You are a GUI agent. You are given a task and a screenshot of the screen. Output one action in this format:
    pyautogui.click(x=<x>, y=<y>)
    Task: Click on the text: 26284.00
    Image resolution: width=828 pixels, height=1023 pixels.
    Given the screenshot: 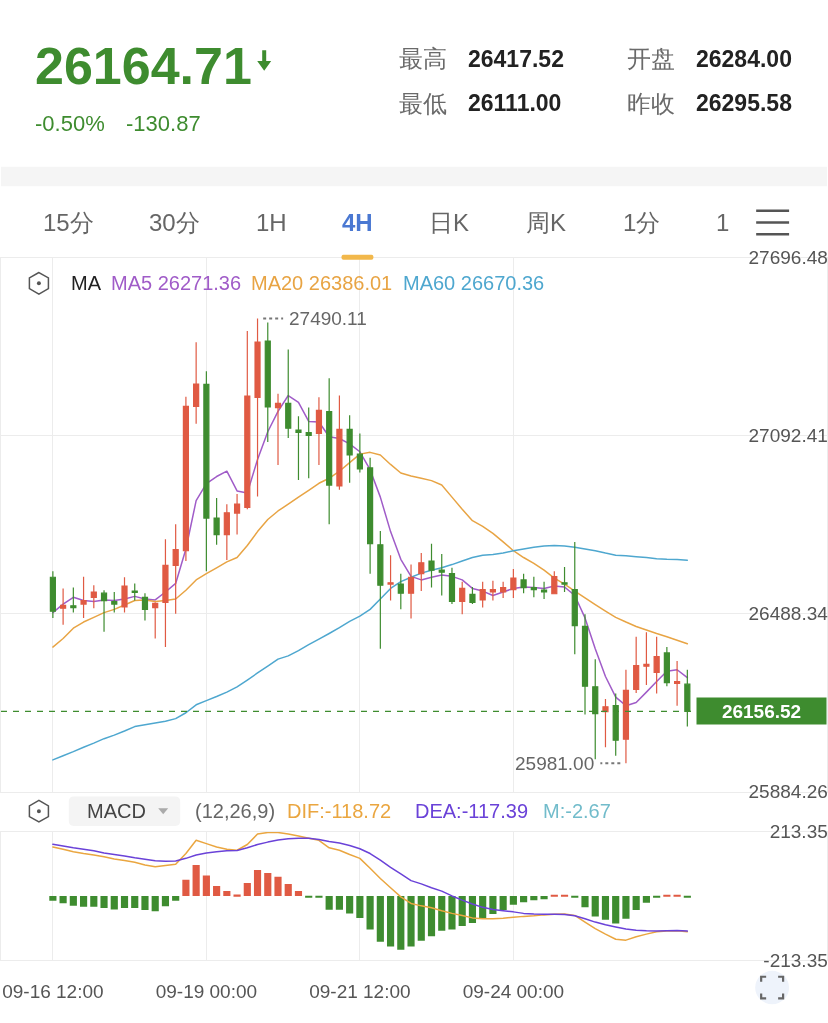 What is the action you would take?
    pyautogui.click(x=744, y=59)
    